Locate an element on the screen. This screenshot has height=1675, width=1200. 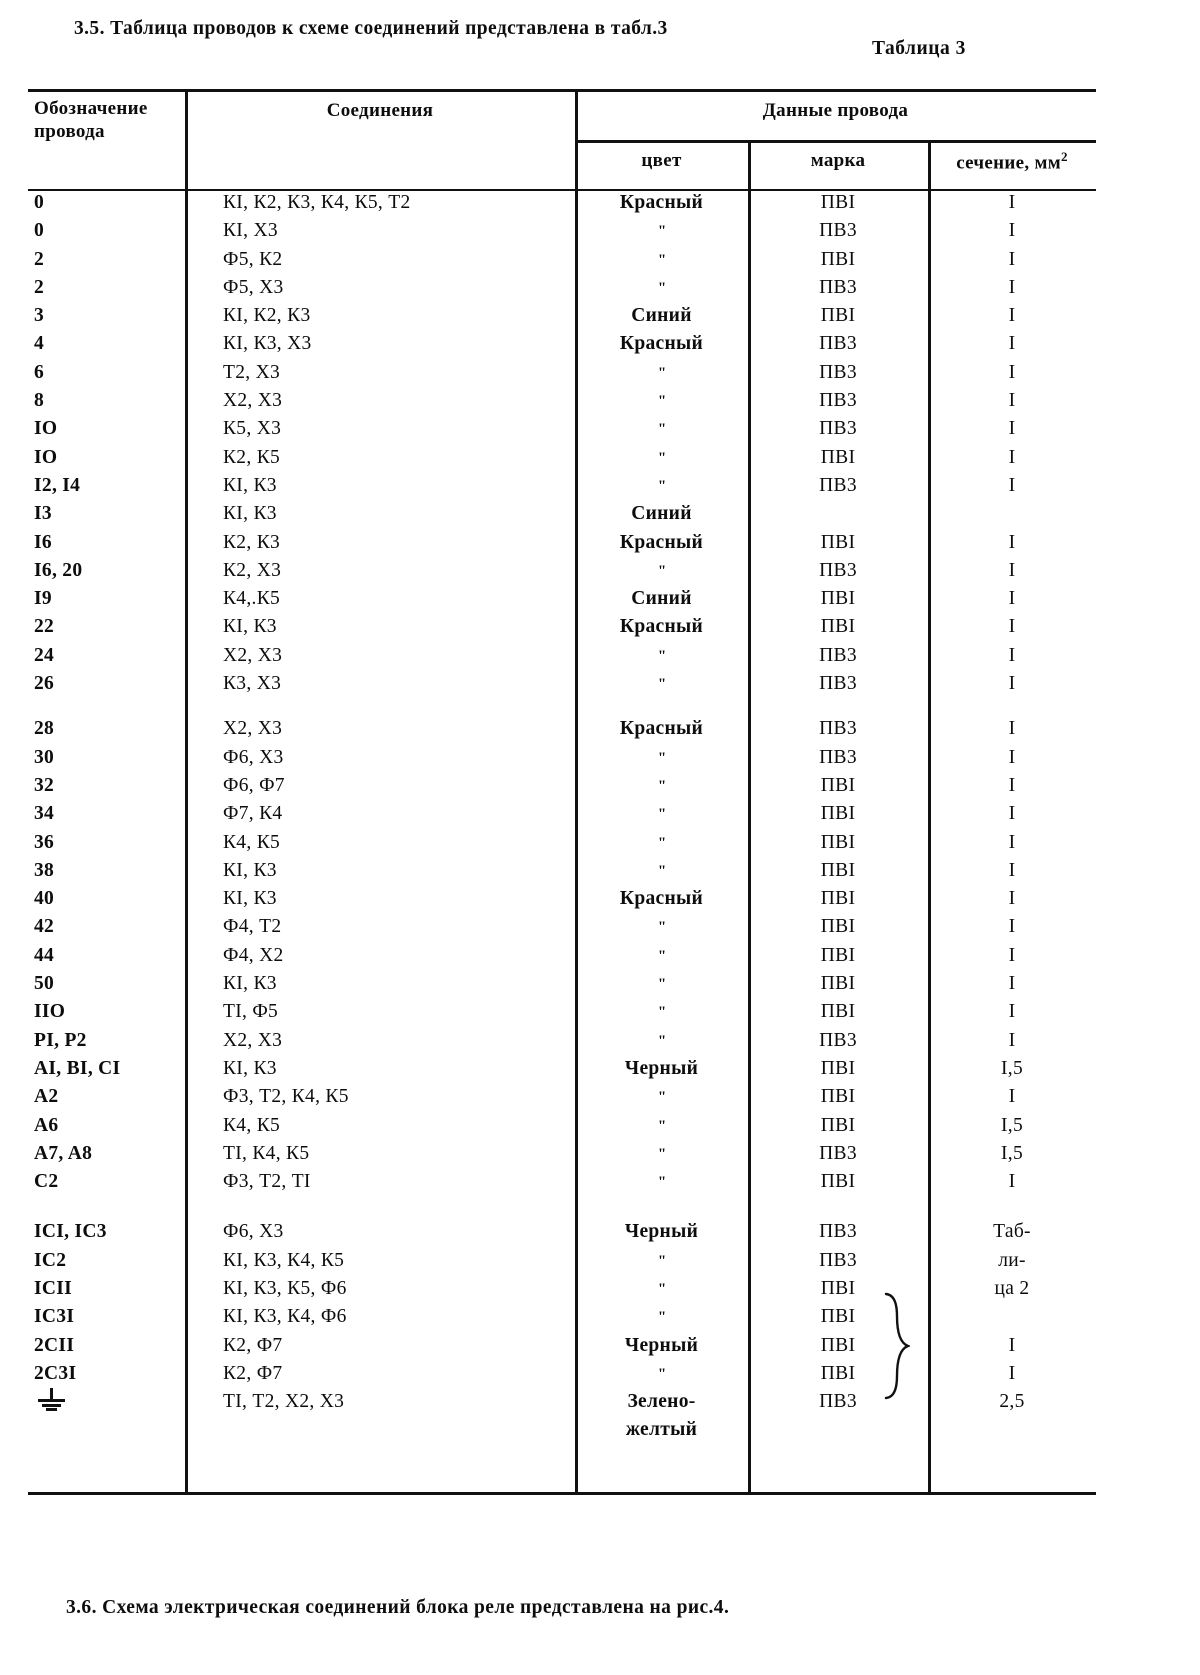
header-cross-section-exponent: 2 is located at coordinates (1064, 156).